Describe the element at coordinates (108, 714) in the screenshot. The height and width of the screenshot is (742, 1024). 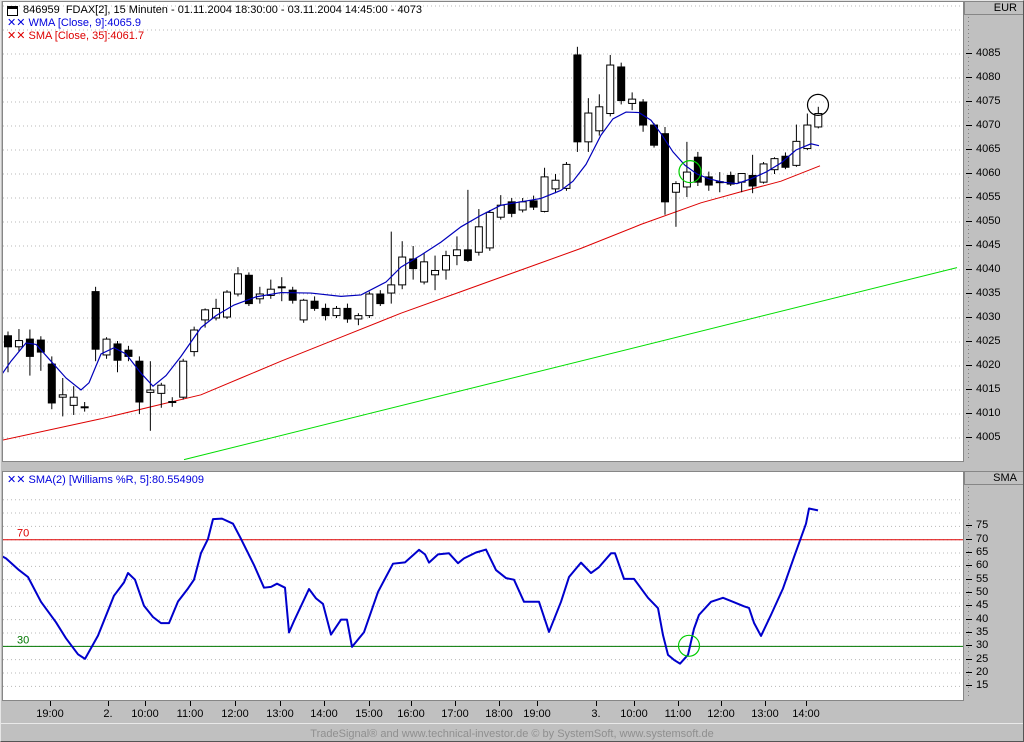
I see `time-tick-label: 2.` at that location.